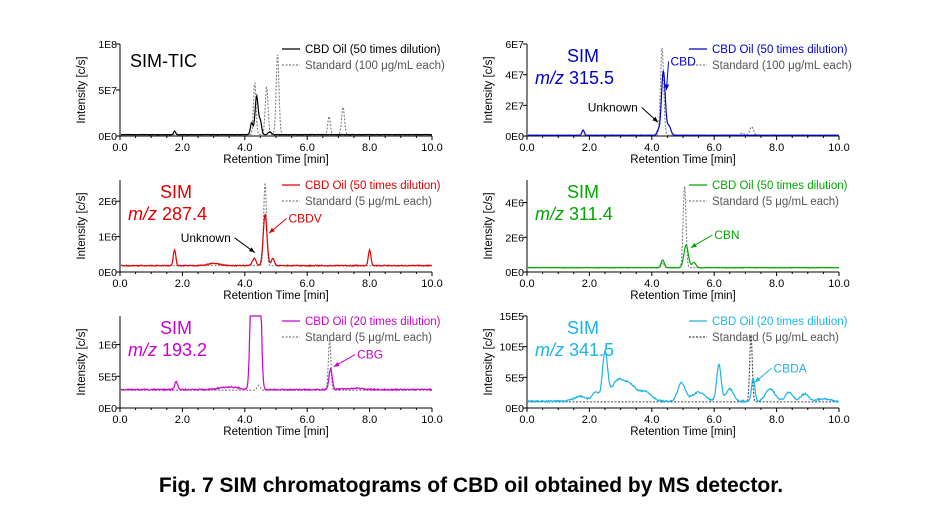 The height and width of the screenshot is (522, 942). I want to click on y-tick-label: 10E5, so click(511, 348).